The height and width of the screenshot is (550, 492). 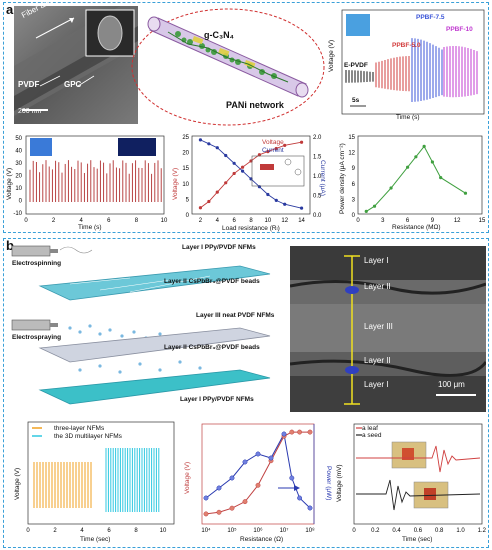 What do you see at coordinates (354, 185) in the screenshot?
I see `pd-ytick: 6` at bounding box center [354, 185].